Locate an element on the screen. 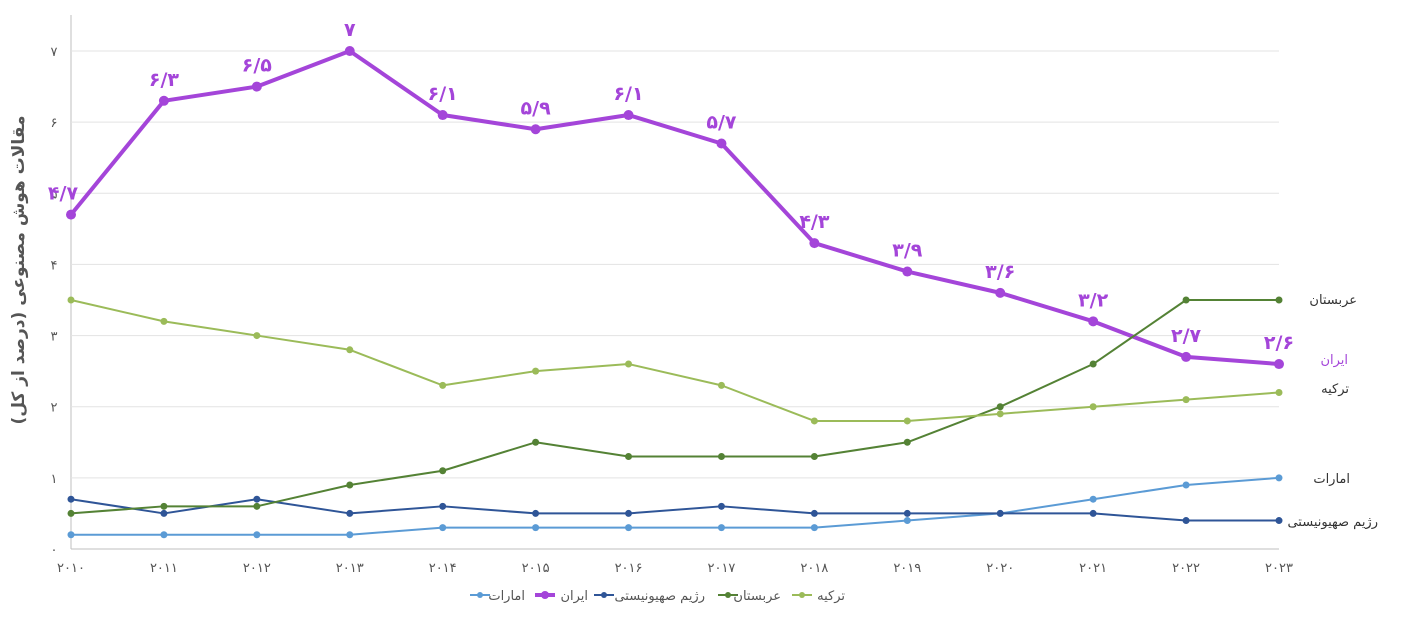 The image size is (1424, 635). data-label: ۴/۷ is located at coordinates (63, 194).